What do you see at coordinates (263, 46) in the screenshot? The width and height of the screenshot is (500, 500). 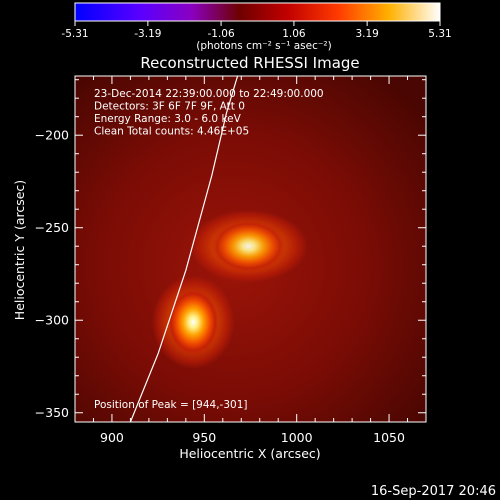 I see `colorbar-units: (photons cm⁻² s⁻¹ asec⁻²)` at bounding box center [263, 46].